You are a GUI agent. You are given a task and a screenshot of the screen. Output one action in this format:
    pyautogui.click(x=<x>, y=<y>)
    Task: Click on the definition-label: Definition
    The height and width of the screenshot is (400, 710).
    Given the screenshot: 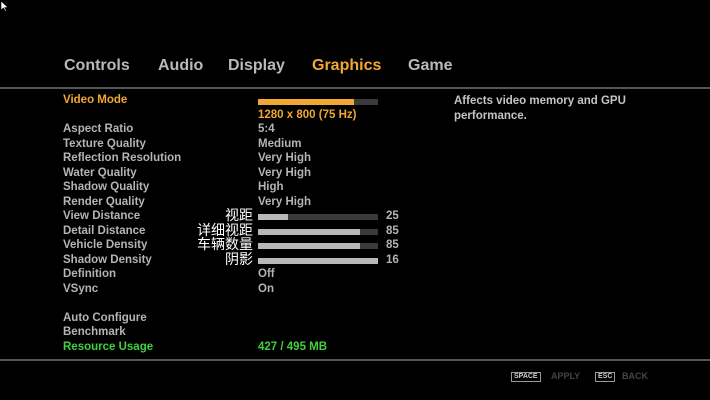 What is the action you would take?
    pyautogui.click(x=90, y=274)
    